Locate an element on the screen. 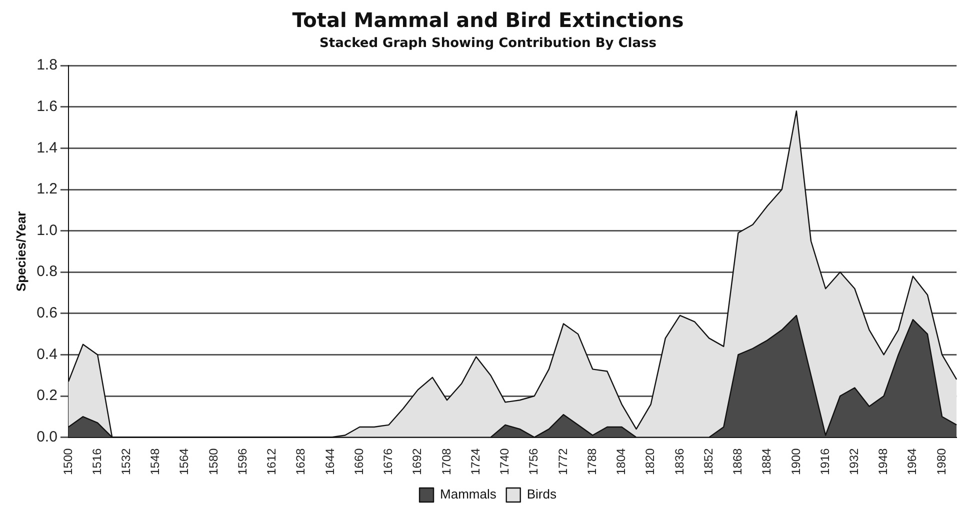  y-tick-label: 0.0 is located at coordinates (47, 437).